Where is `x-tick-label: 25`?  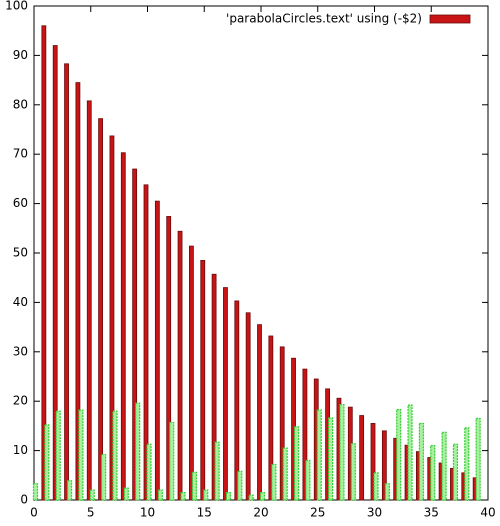
x-tick-label: 25 is located at coordinates (317, 513).